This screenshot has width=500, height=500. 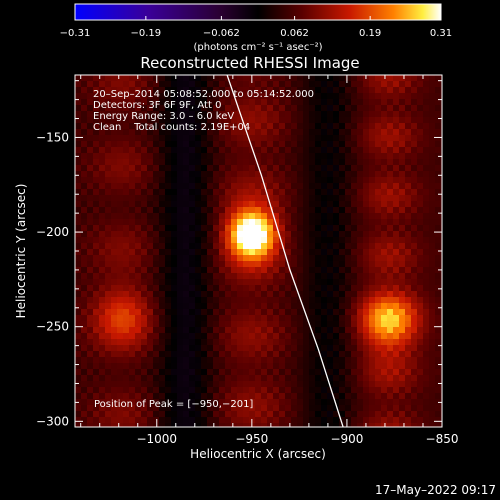 I want to click on colorbar, so click(x=258, y=12).